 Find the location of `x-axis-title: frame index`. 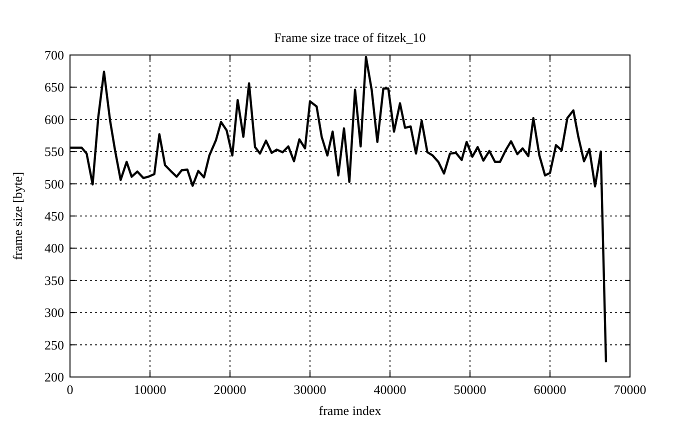

x-axis-title: frame index is located at coordinates (350, 410).